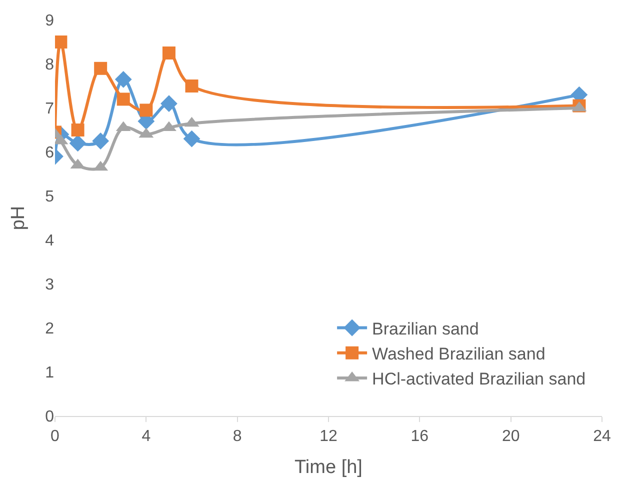 This screenshot has width=623, height=486. I want to click on legend-label: HCl-activated Brazilian sand, so click(479, 379).